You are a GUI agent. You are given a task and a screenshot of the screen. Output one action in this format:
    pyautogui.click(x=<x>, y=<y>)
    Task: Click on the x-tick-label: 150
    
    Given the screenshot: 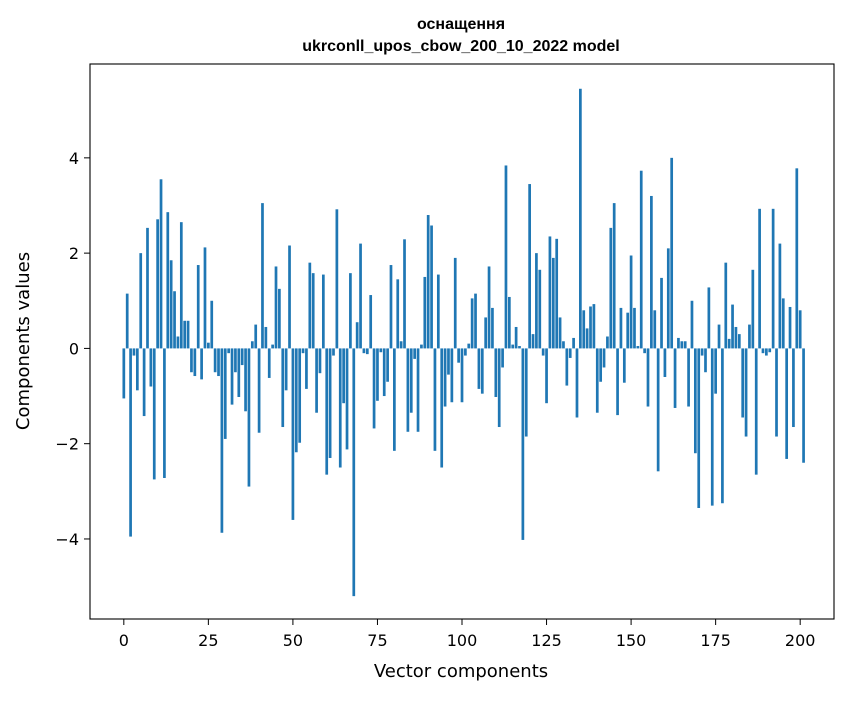 What is the action you would take?
    pyautogui.click(x=631, y=640)
    